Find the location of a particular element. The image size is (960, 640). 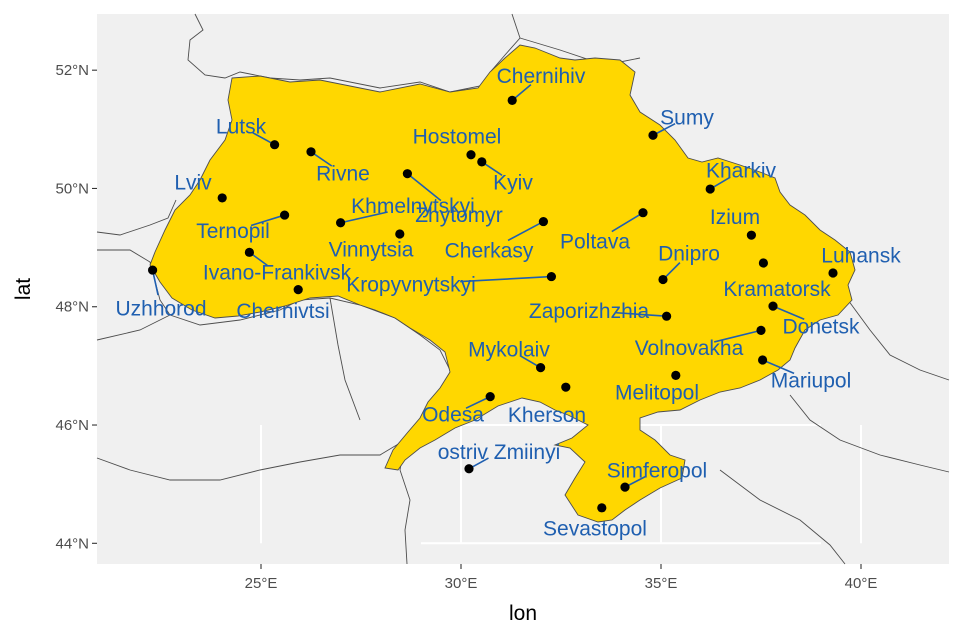

y-axis-title: lat is located at coordinates (23, 289).